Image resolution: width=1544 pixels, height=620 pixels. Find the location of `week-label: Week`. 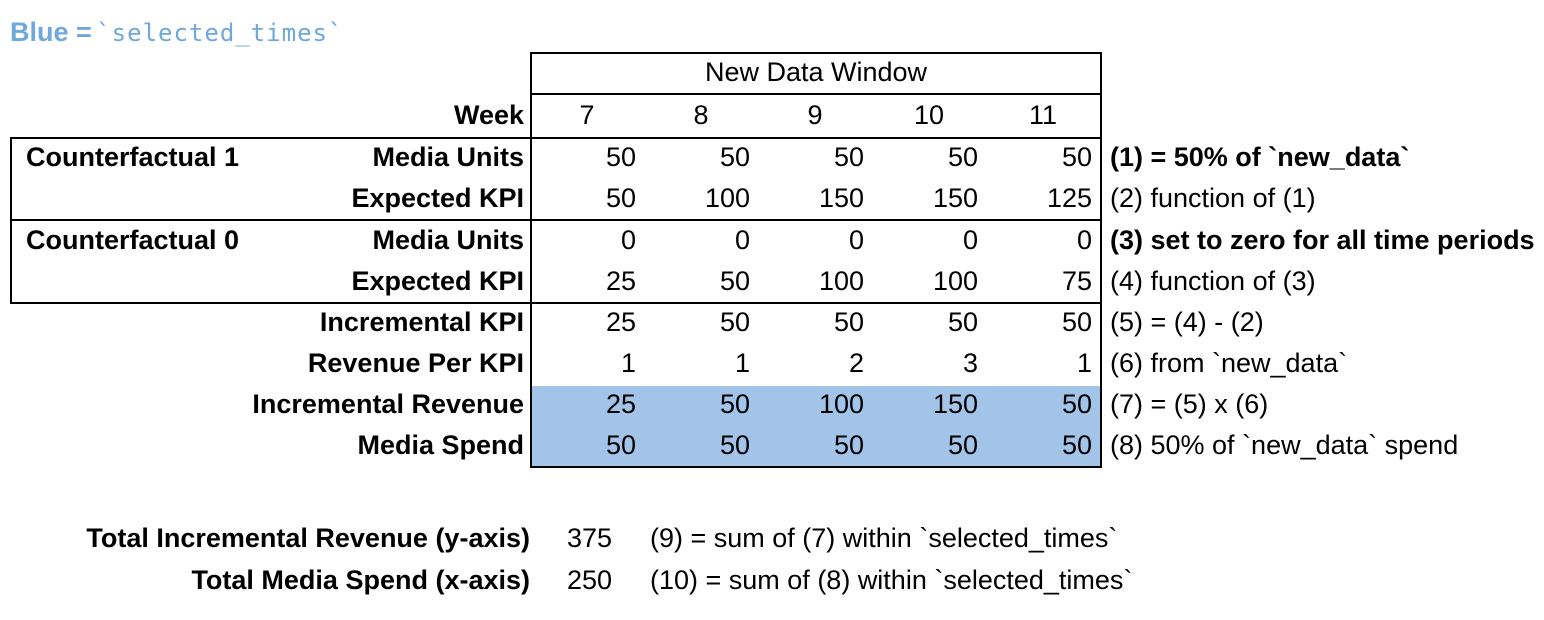

week-label: Week is located at coordinates (488, 115).